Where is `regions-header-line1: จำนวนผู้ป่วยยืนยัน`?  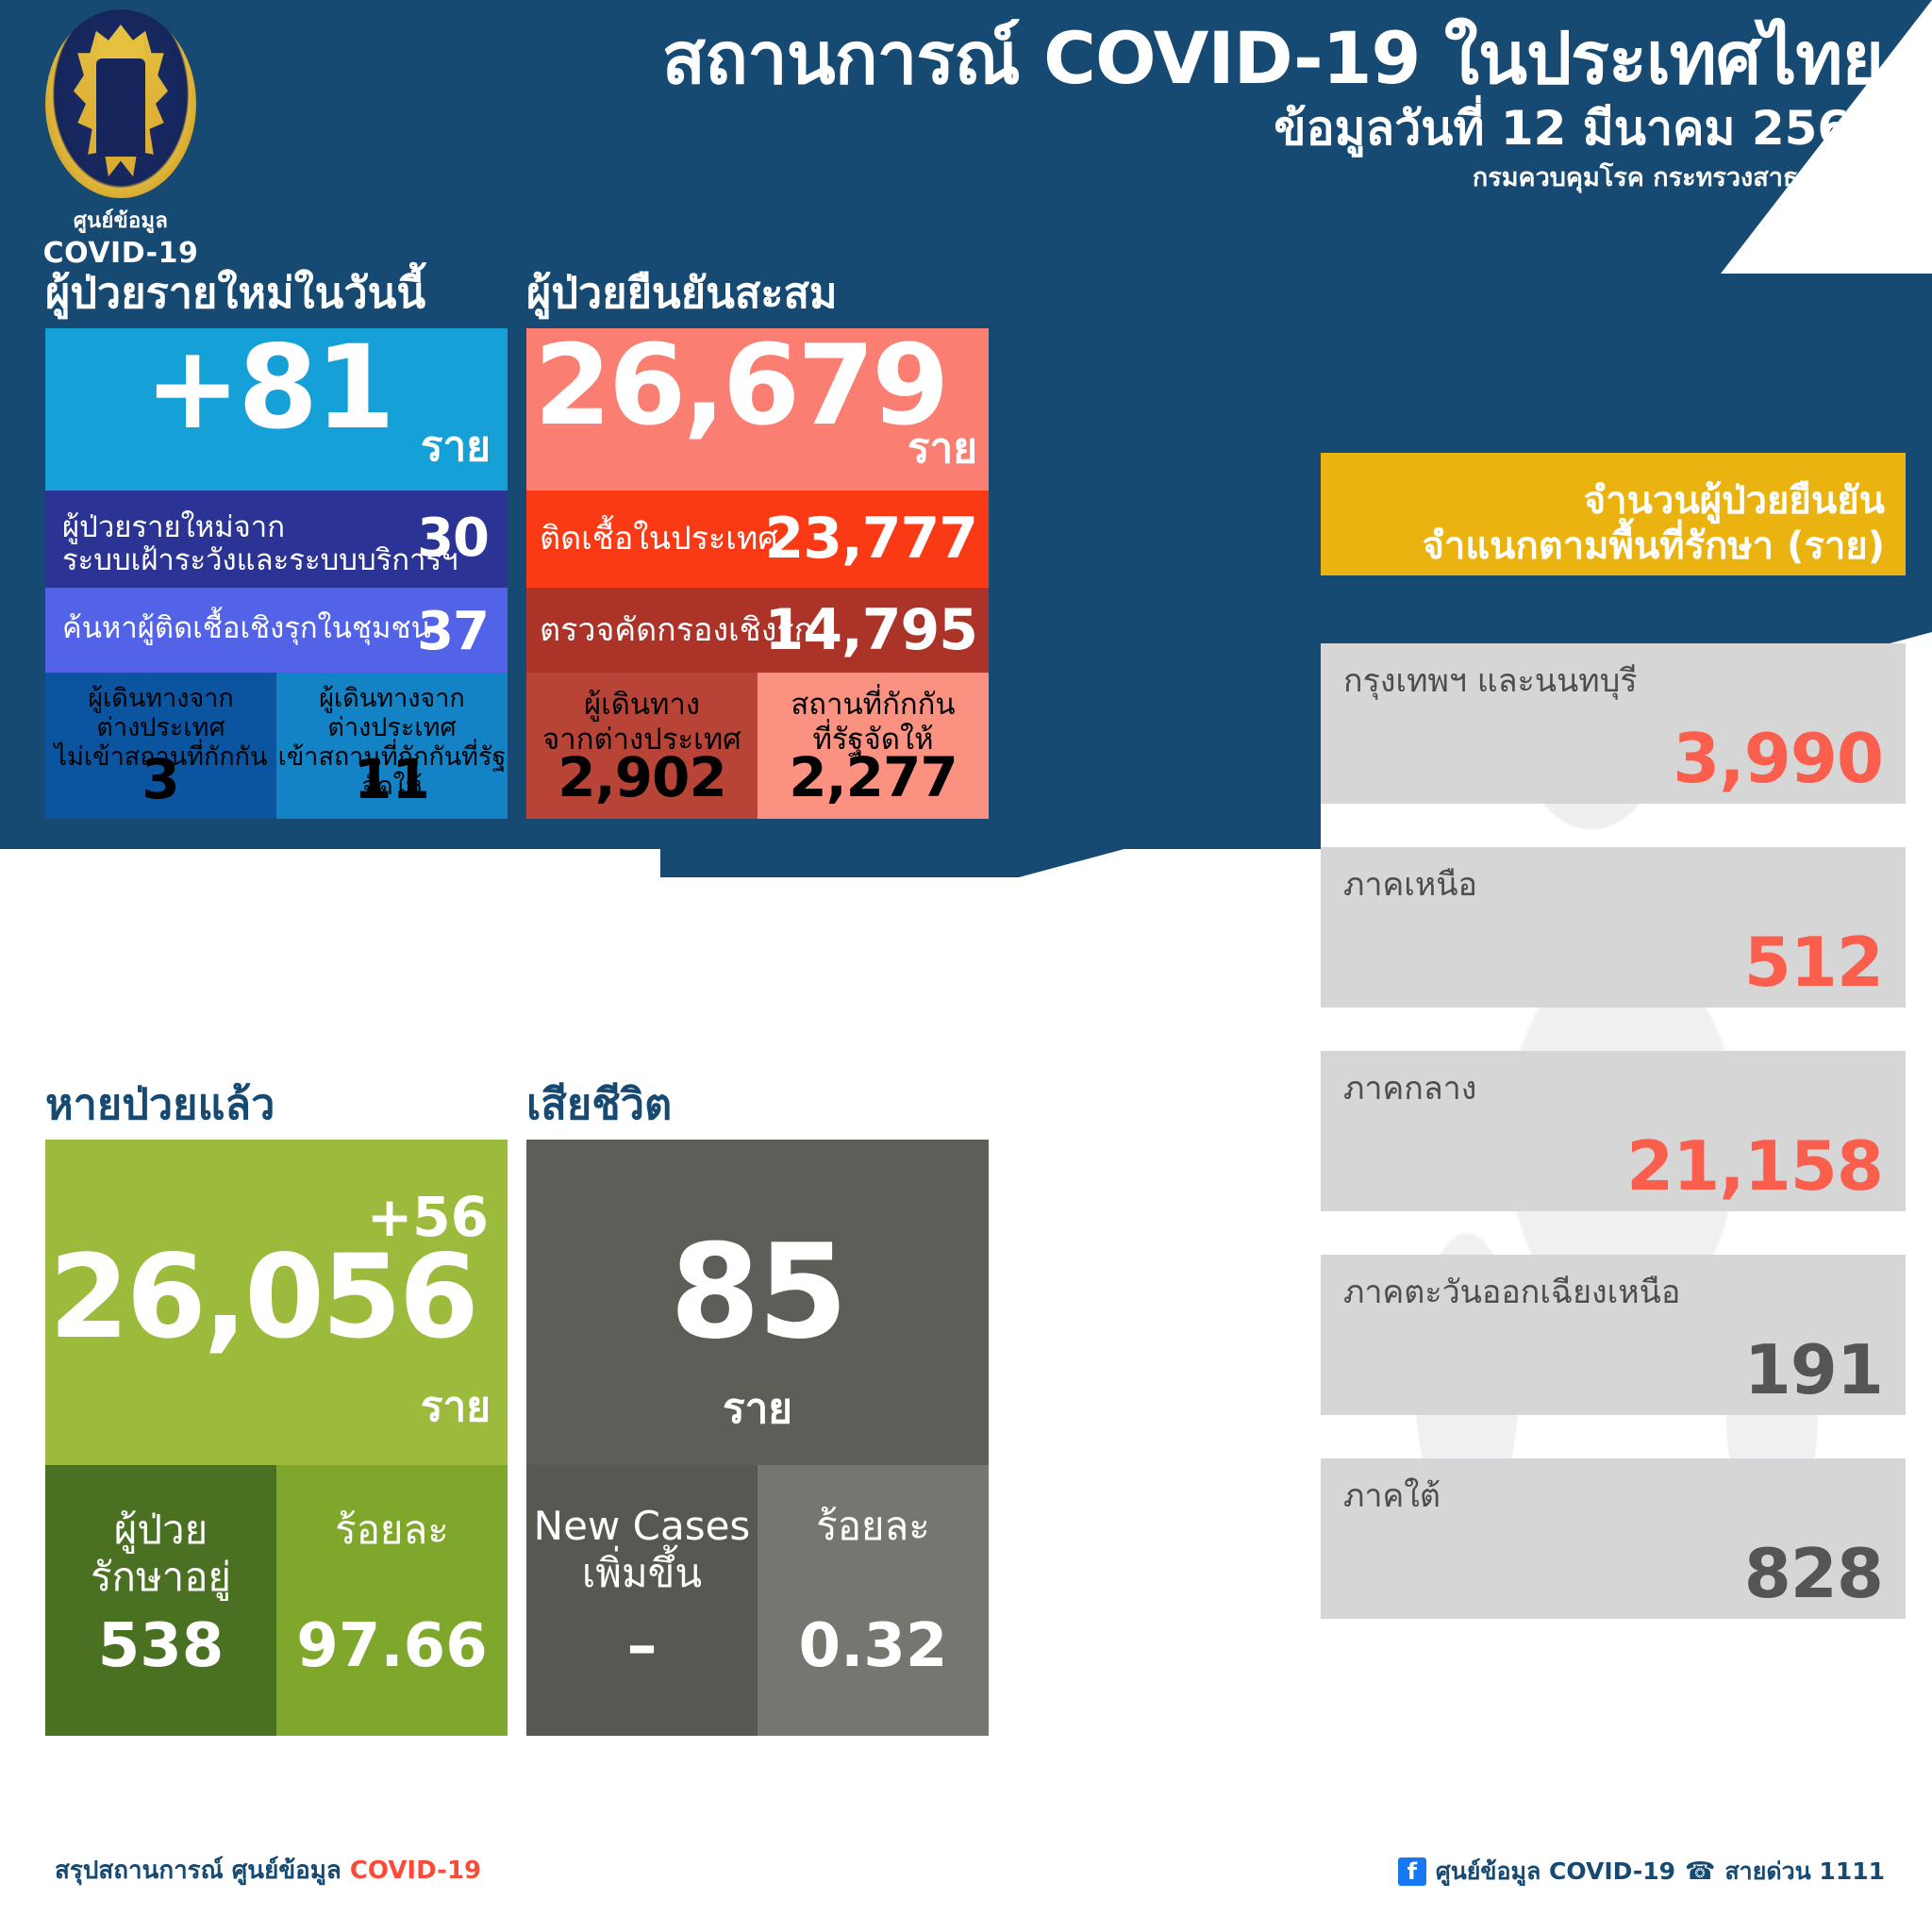
regions-header-line1: จำนวนผู้ป่วยยืนยัน is located at coordinates (1734, 501).